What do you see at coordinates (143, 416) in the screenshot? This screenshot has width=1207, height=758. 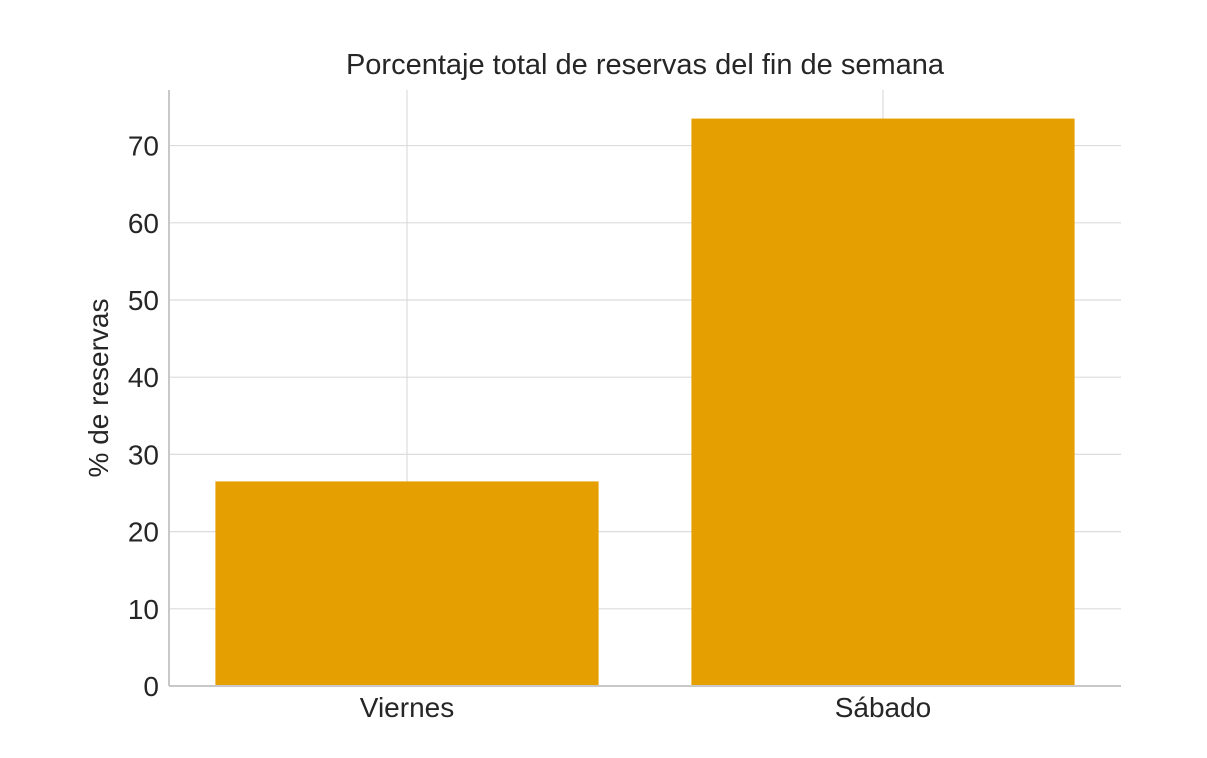 I see `y-tick-labels: 0 10 20 30 40 50 60 70` at bounding box center [143, 416].